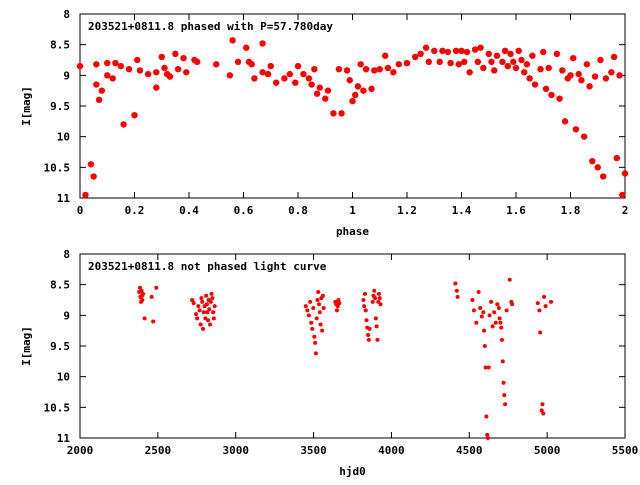 This screenshot has width=640, height=485. I want to click on phased-y-tick-label: 9, so click(66, 75).